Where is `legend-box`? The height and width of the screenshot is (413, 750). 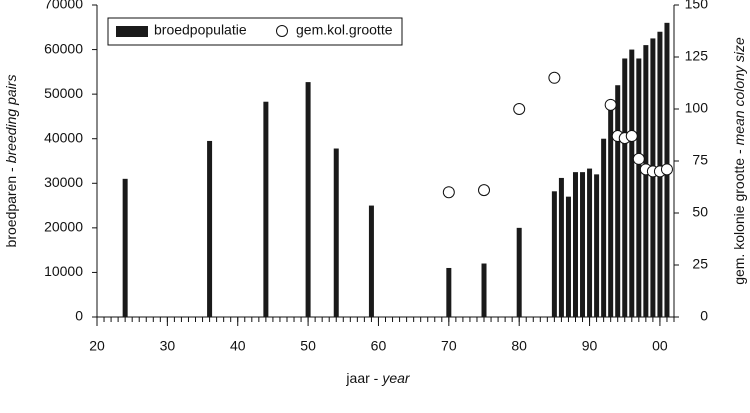 legend-box is located at coordinates (255, 31).